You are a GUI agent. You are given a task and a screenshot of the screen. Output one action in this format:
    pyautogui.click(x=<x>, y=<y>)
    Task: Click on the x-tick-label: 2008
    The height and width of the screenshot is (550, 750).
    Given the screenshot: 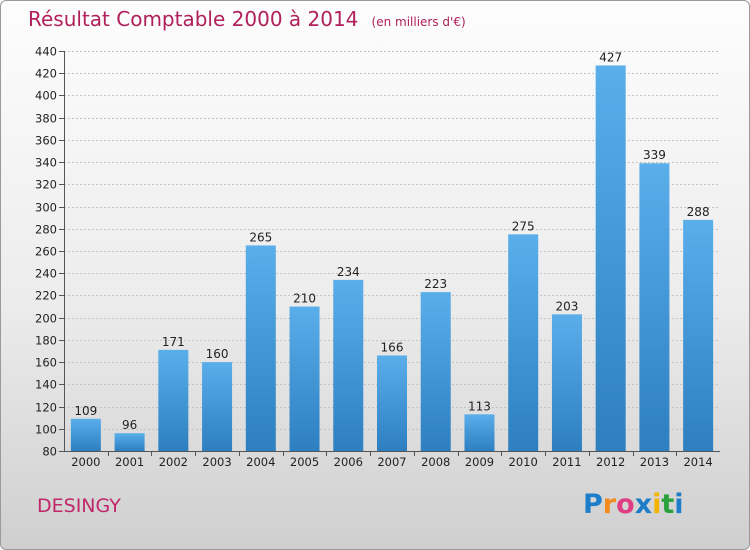 What is the action you would take?
    pyautogui.click(x=435, y=462)
    